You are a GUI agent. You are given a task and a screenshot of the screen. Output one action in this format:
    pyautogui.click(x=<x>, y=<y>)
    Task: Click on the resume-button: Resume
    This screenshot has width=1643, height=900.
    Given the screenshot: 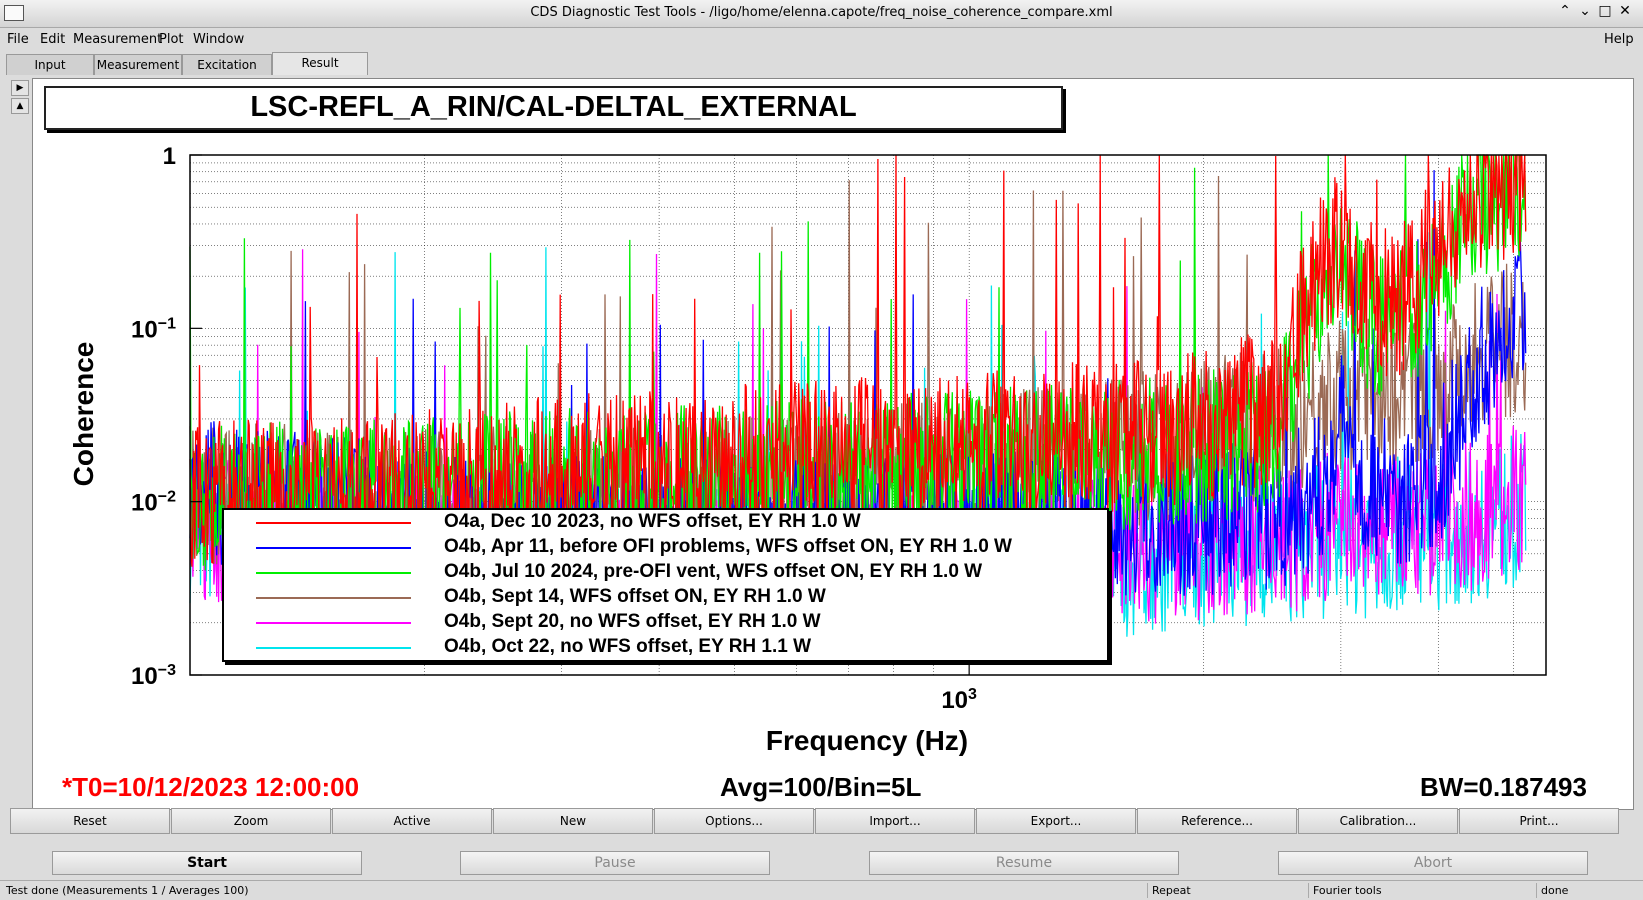 What is the action you would take?
    pyautogui.click(x=1024, y=863)
    